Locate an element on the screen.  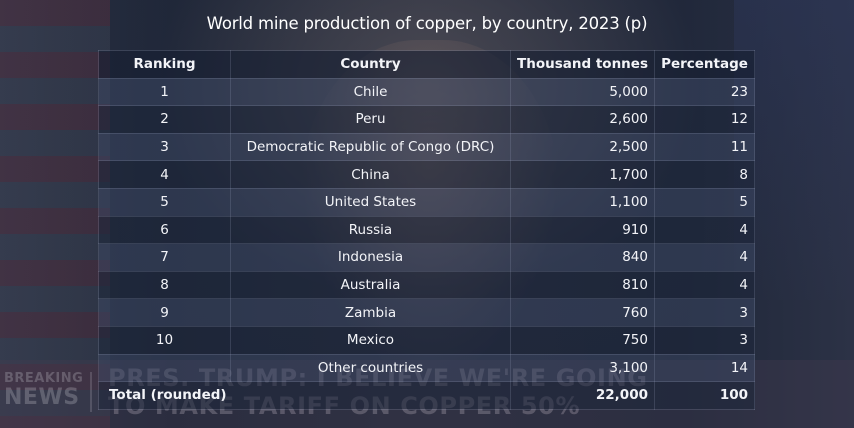
cell-tonnes: 840 is located at coordinates (582, 257).